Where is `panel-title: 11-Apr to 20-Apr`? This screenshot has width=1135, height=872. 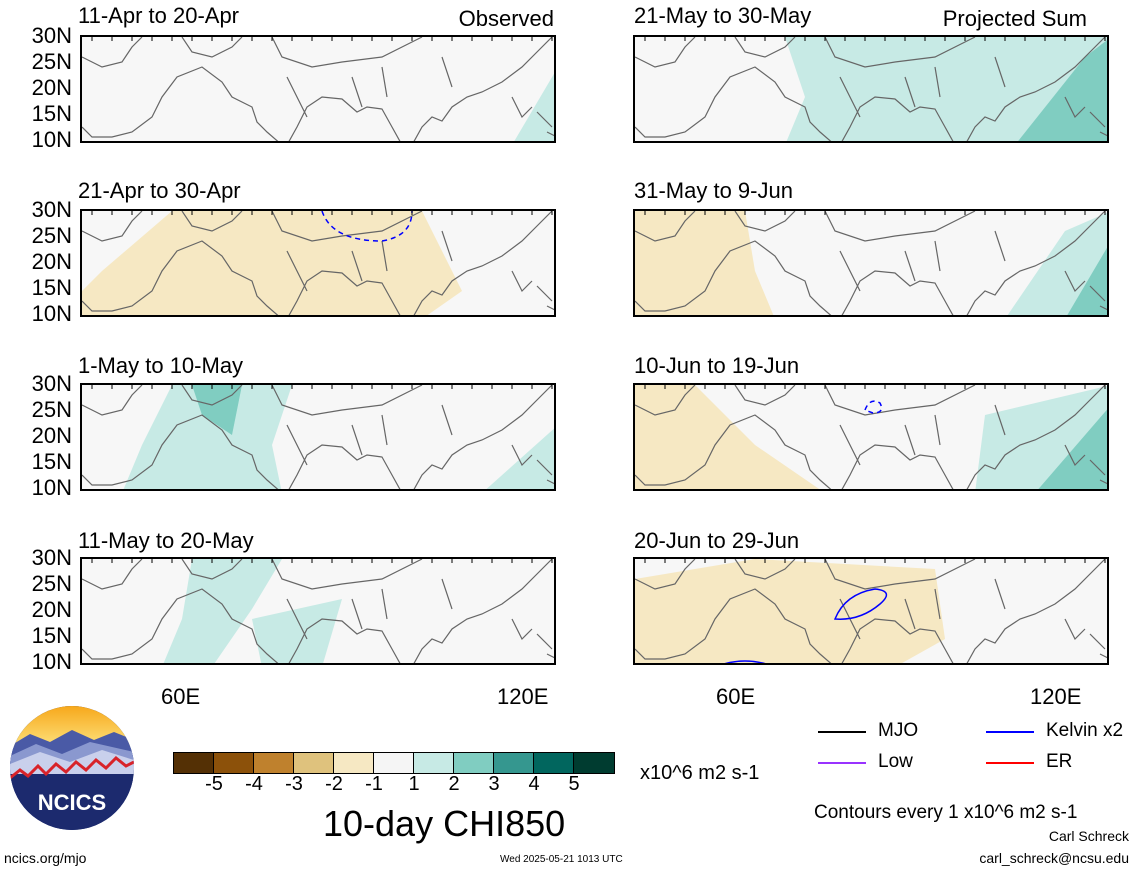 panel-title: 11-Apr to 20-Apr is located at coordinates (159, 15).